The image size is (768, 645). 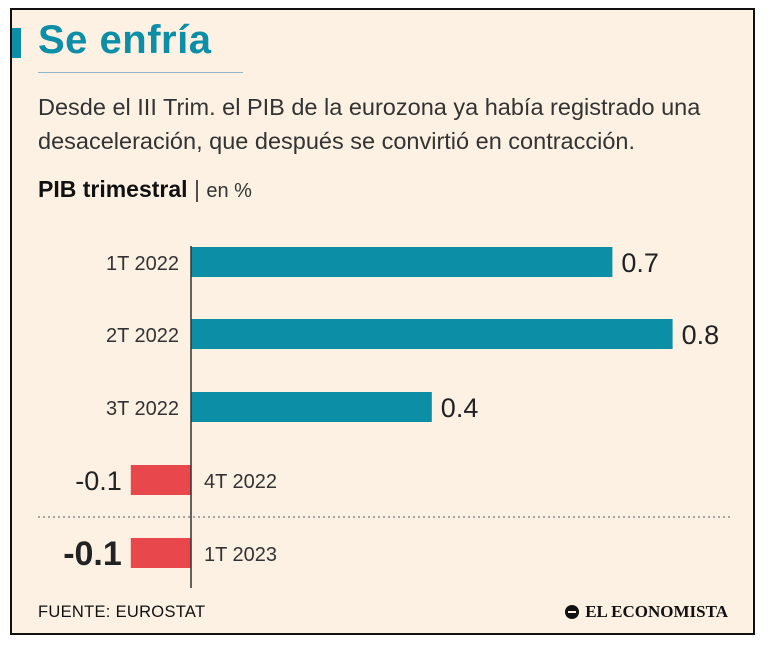 What do you see at coordinates (640, 263) in the screenshot?
I see `value-label: 0.7` at bounding box center [640, 263].